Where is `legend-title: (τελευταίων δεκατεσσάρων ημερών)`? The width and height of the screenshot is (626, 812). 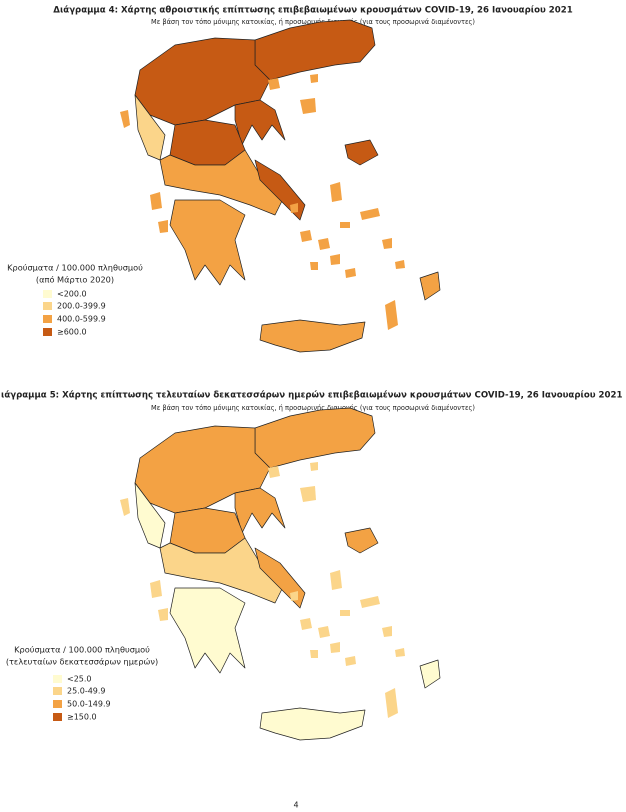
legend-title: (τελευταίων δεκατεσσάρων ημερών) is located at coordinates (82, 662).